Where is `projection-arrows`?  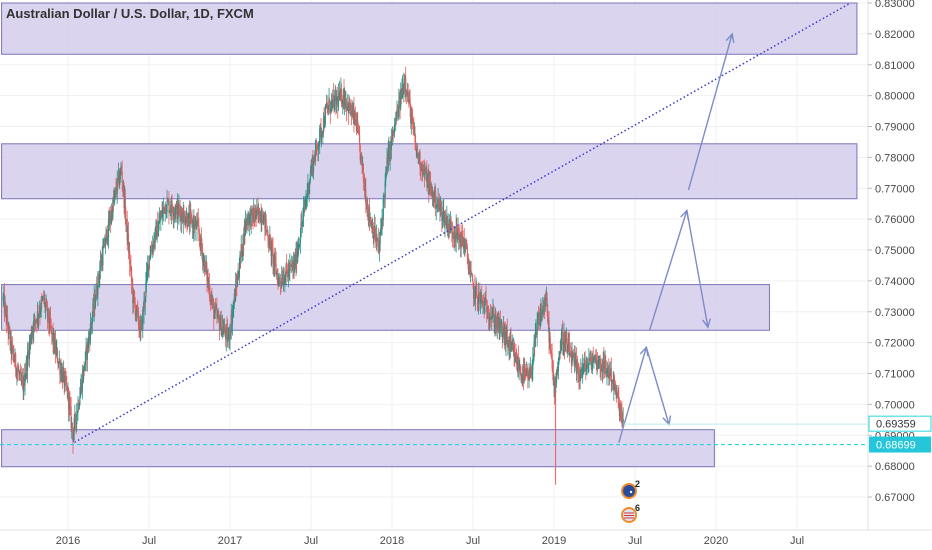
projection-arrows is located at coordinates (676, 237).